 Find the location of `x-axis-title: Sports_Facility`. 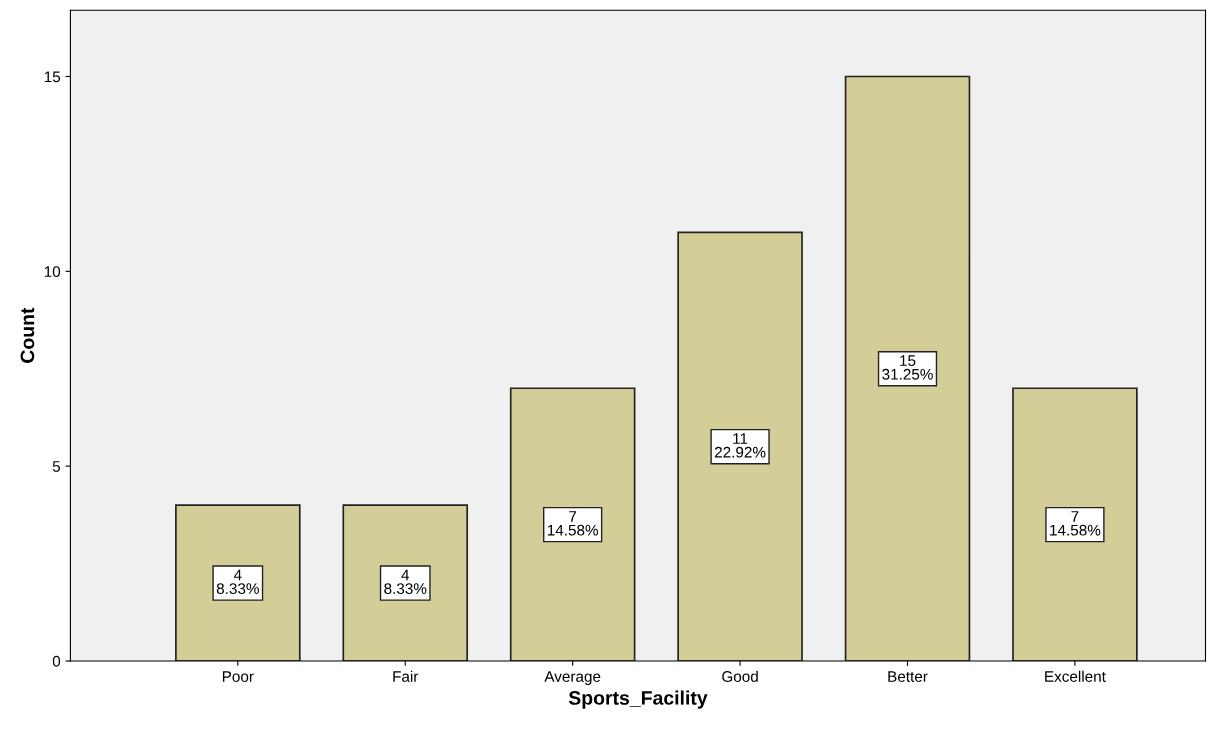

x-axis-title: Sports_Facility is located at coordinates (638, 699).